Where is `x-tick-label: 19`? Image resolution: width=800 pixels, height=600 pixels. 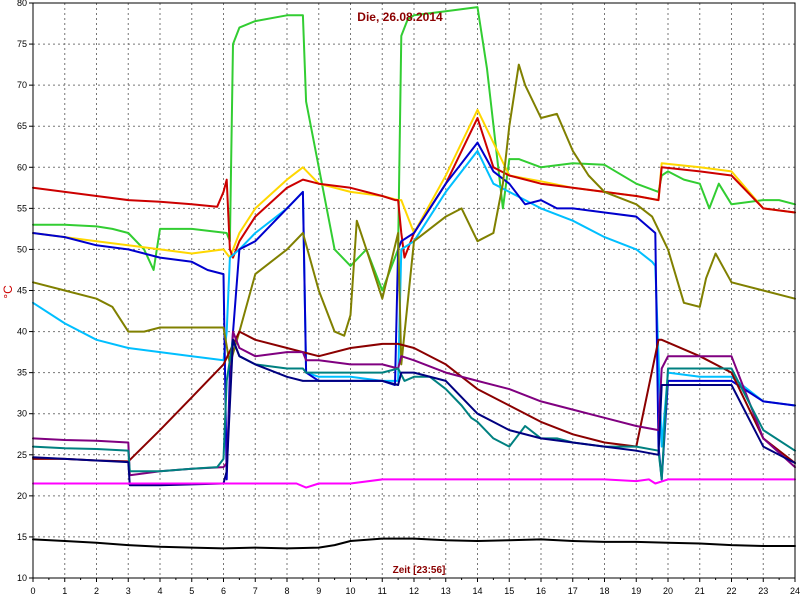 x-tick-label: 19 is located at coordinates (636, 591).